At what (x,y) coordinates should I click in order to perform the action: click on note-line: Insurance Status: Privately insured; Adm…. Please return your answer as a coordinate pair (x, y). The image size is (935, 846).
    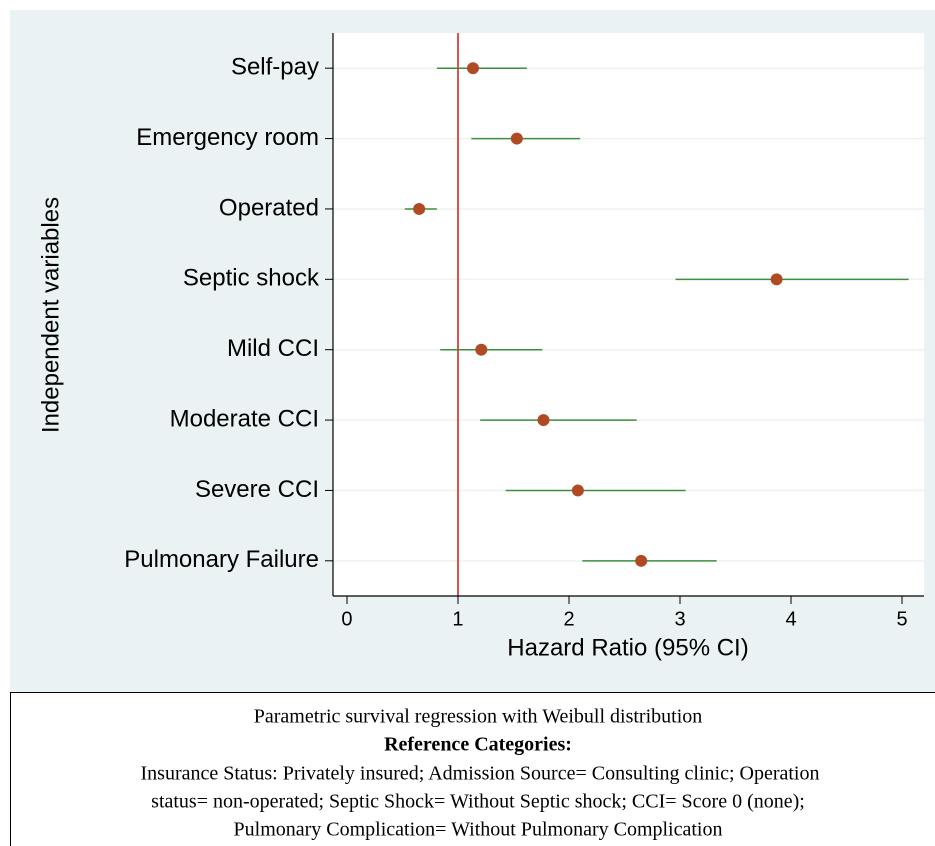
    Looking at the image, I should click on (480, 774).